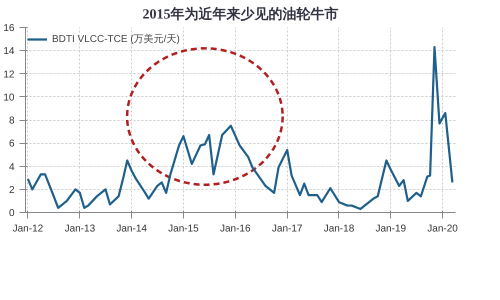 The image size is (500, 300). Describe the element at coordinates (9, 28) in the screenshot. I see `y-tick-label: 16` at that location.